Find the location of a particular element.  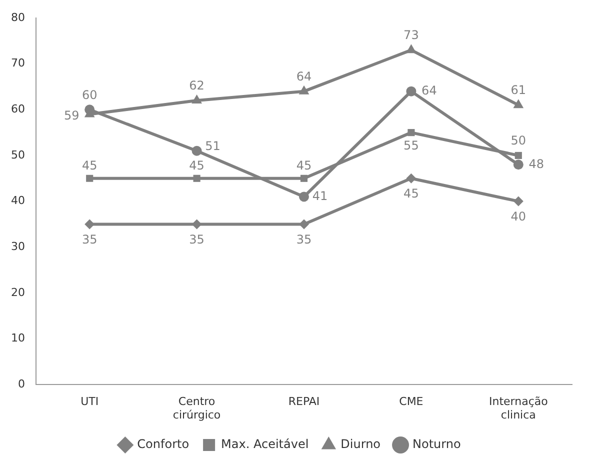

data-label: 51 is located at coordinates (212, 146).